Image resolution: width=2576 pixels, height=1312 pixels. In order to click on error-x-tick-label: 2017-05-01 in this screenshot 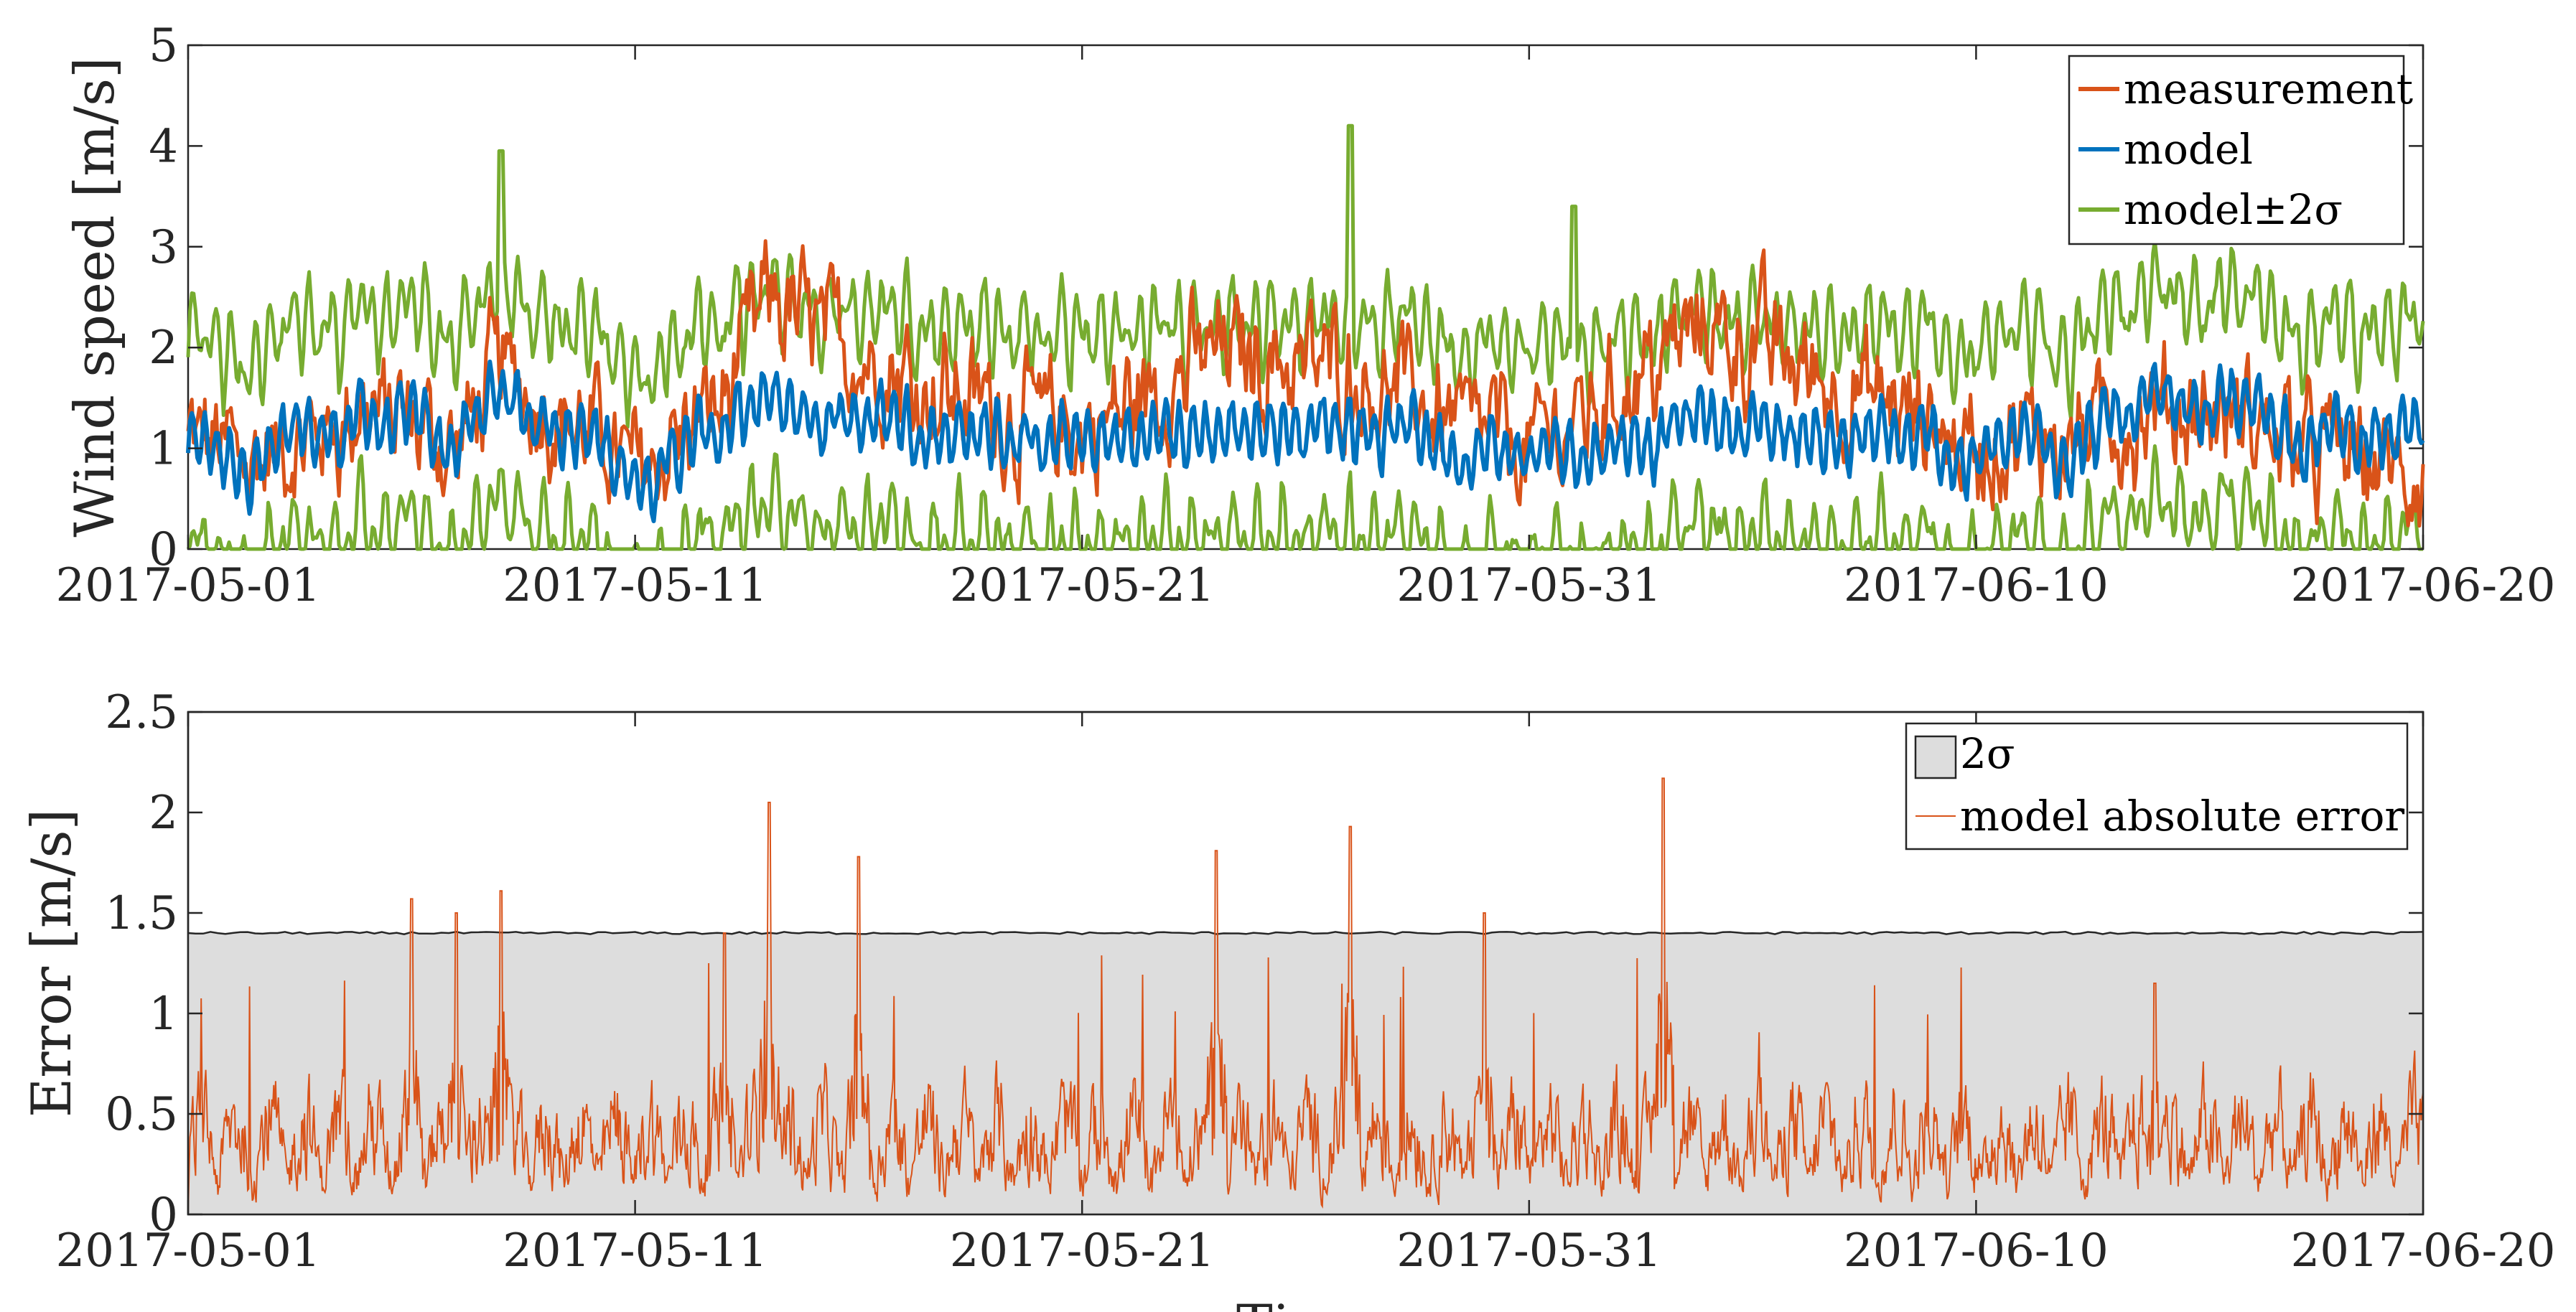, I will do `click(188, 1251)`.